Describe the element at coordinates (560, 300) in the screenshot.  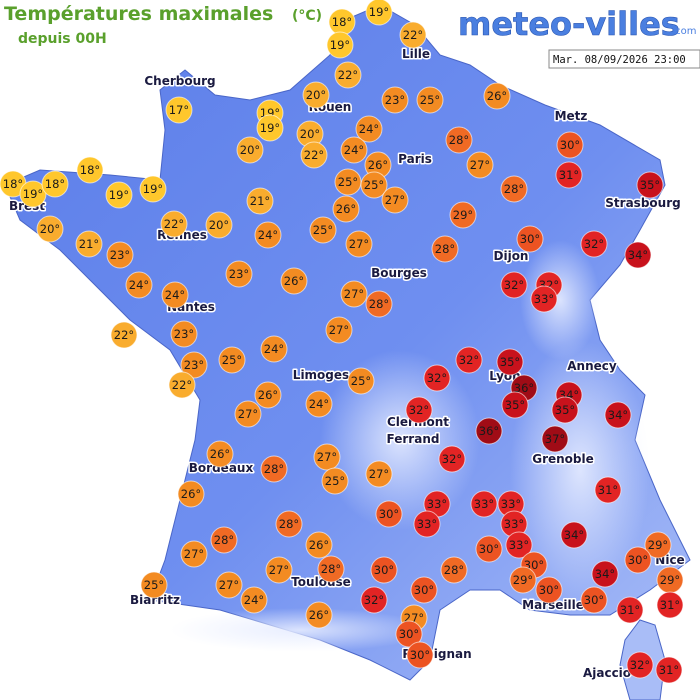
I see `jura` at that location.